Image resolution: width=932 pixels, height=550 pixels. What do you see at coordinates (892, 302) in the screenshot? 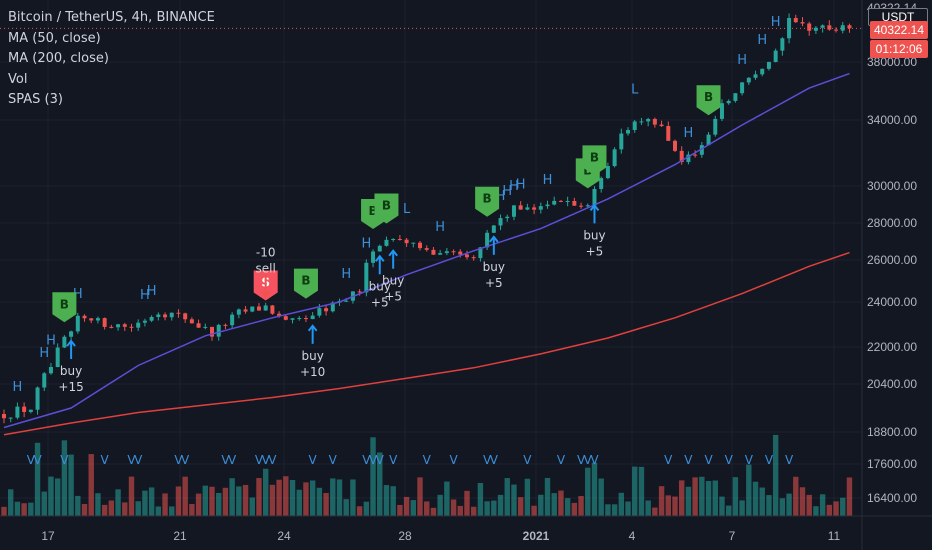
I see `y-tick-label: 24000.00` at bounding box center [892, 302].